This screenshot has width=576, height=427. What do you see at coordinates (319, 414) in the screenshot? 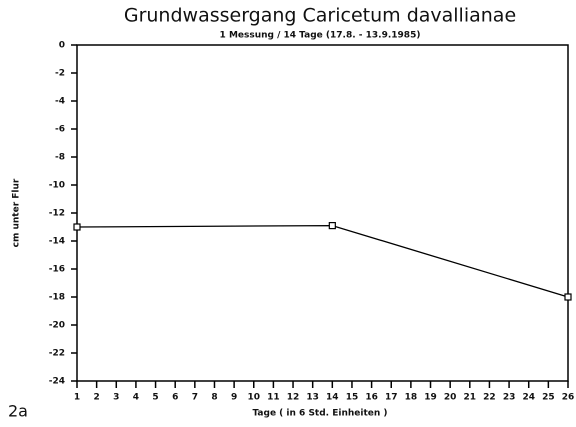
I see `x-axis-label: Tage ( in 6 Std. Einheiten )` at bounding box center [319, 414].